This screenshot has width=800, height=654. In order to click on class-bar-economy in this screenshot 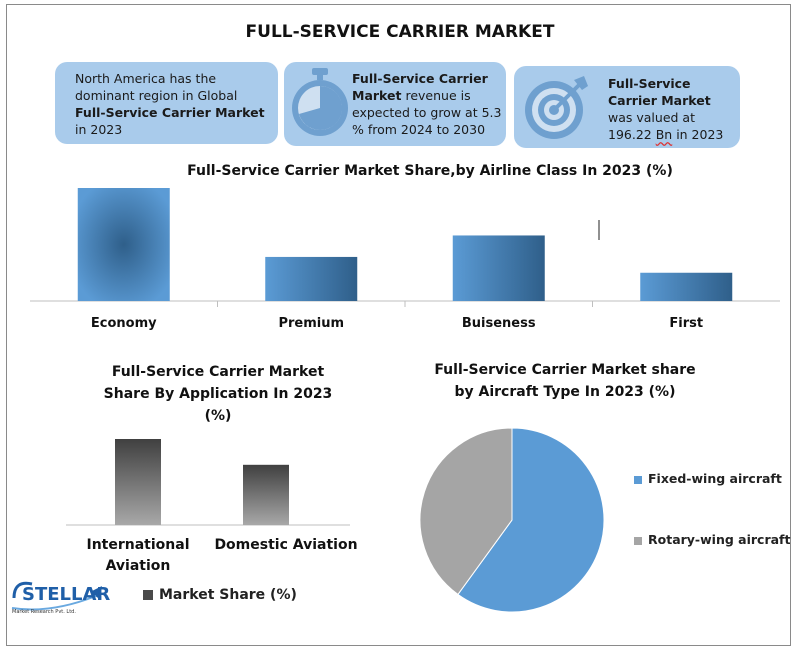, I will do `click(123, 244)`.